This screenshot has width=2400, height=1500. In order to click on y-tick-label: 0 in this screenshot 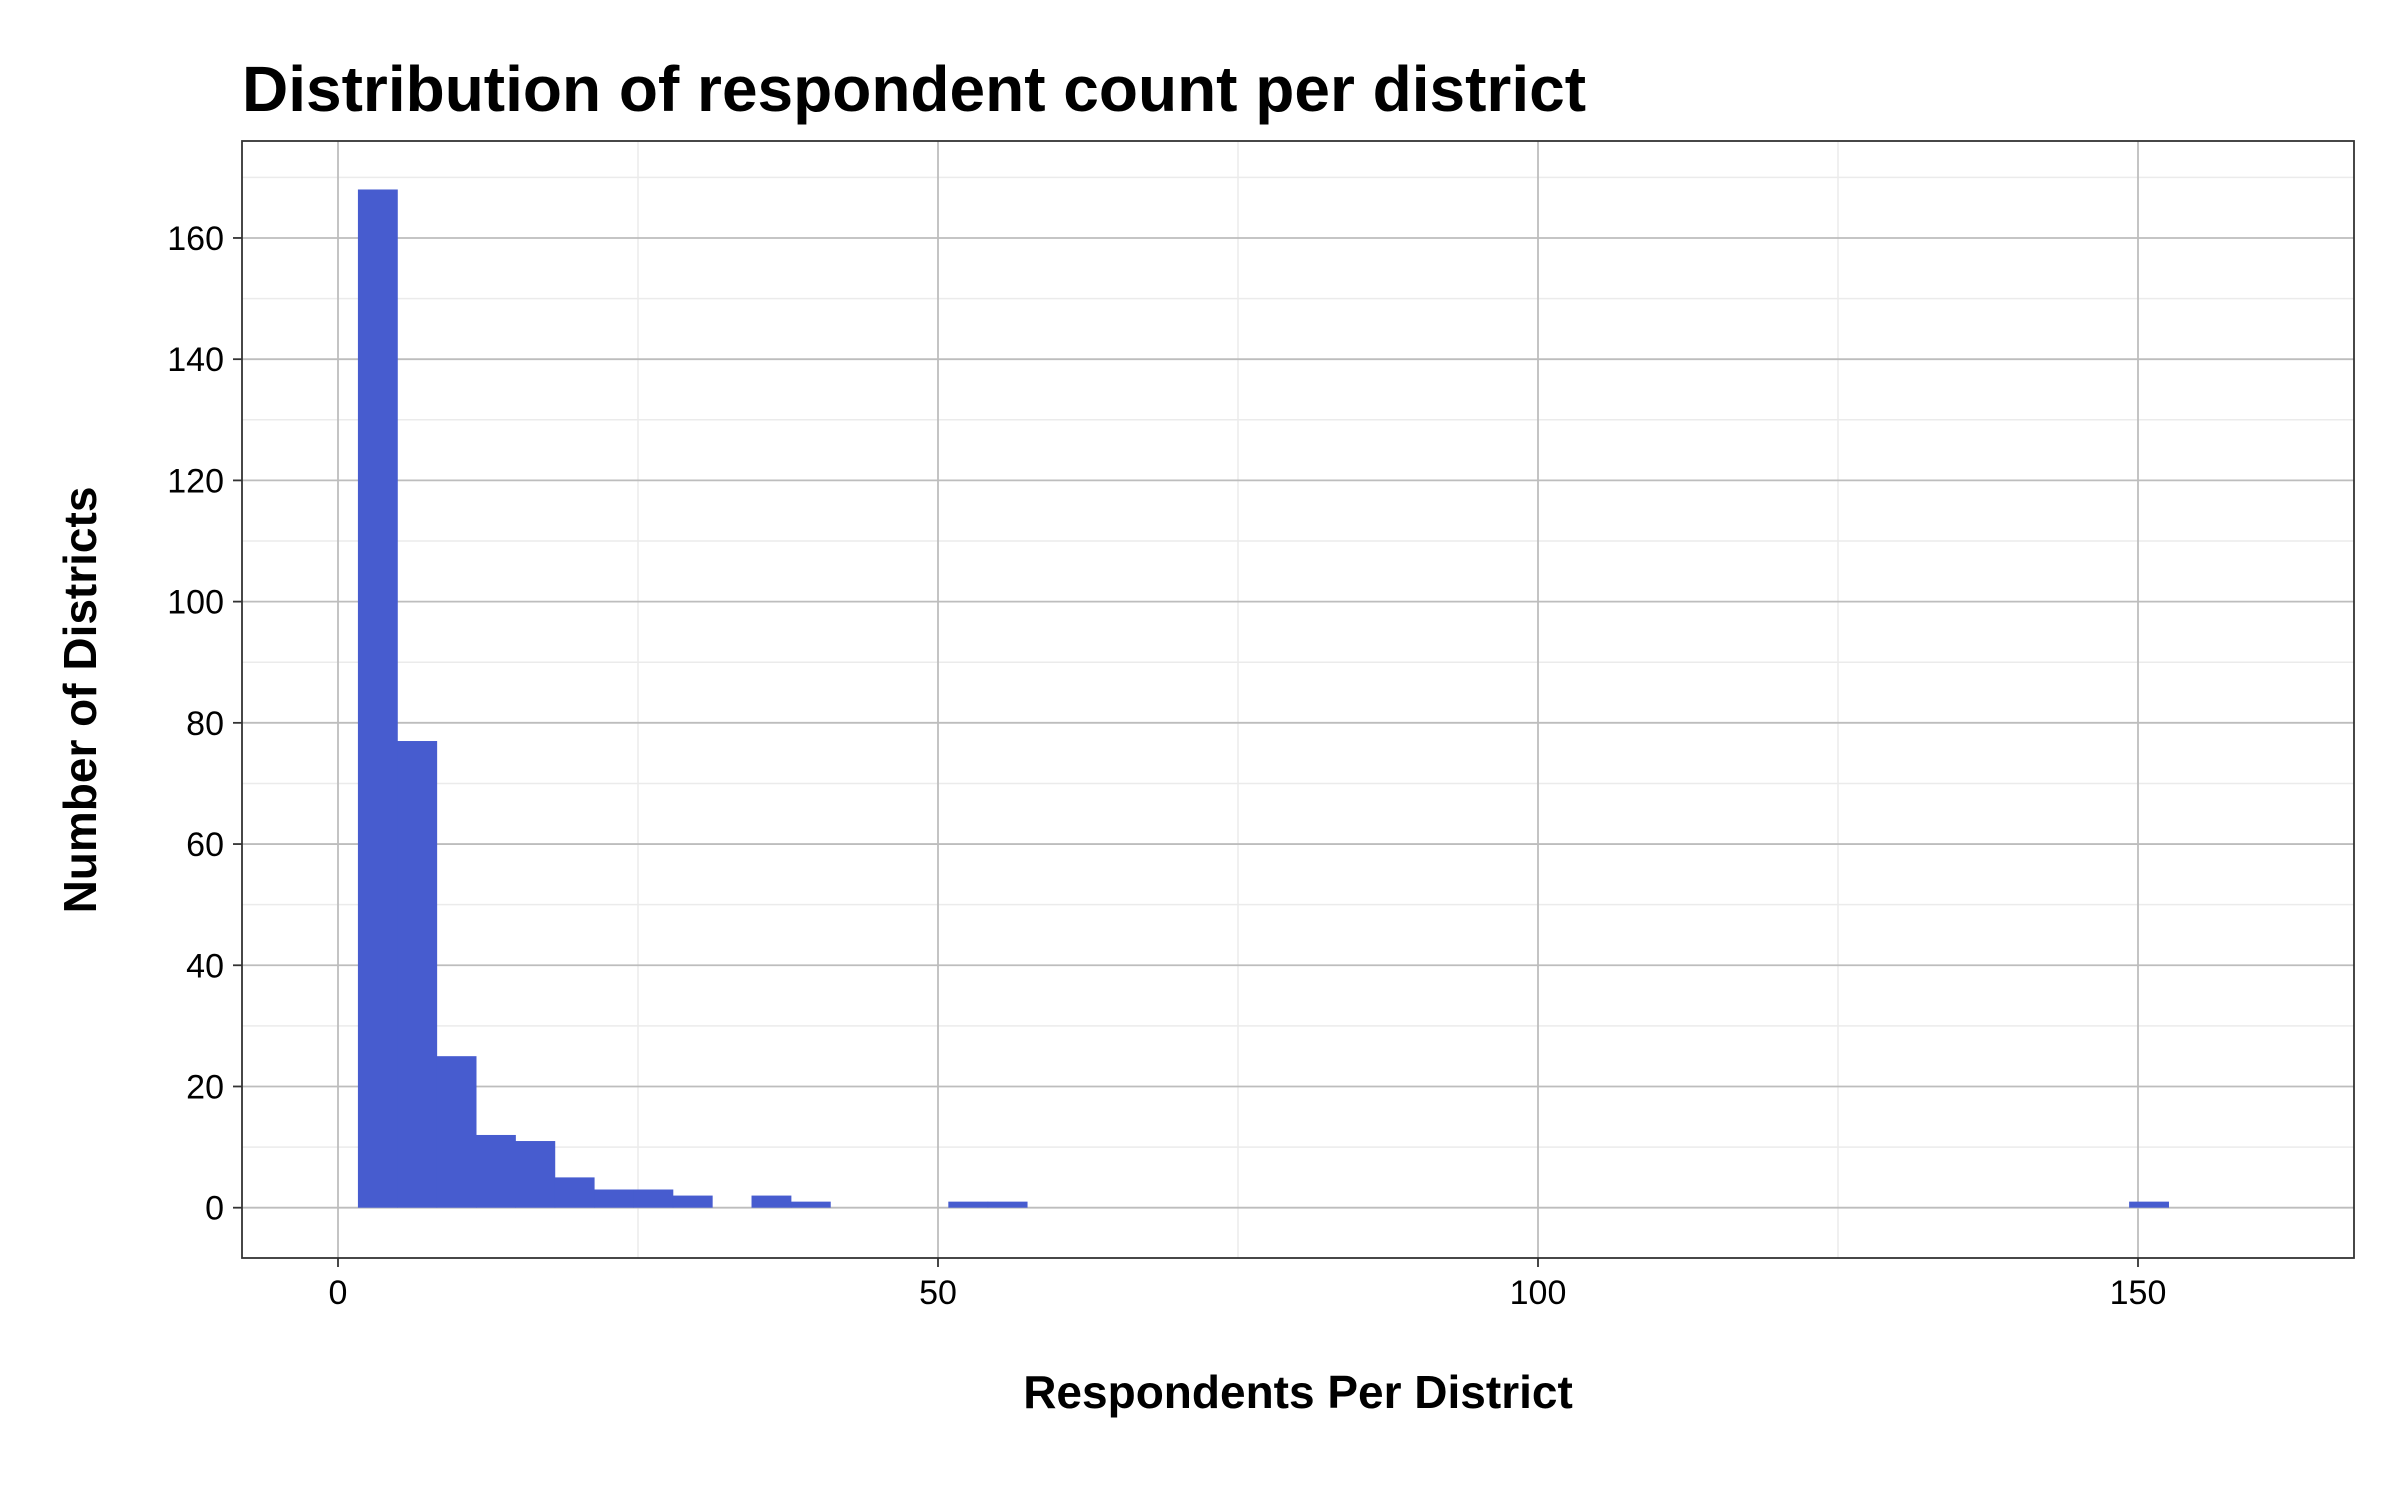, I will do `click(214, 1209)`.